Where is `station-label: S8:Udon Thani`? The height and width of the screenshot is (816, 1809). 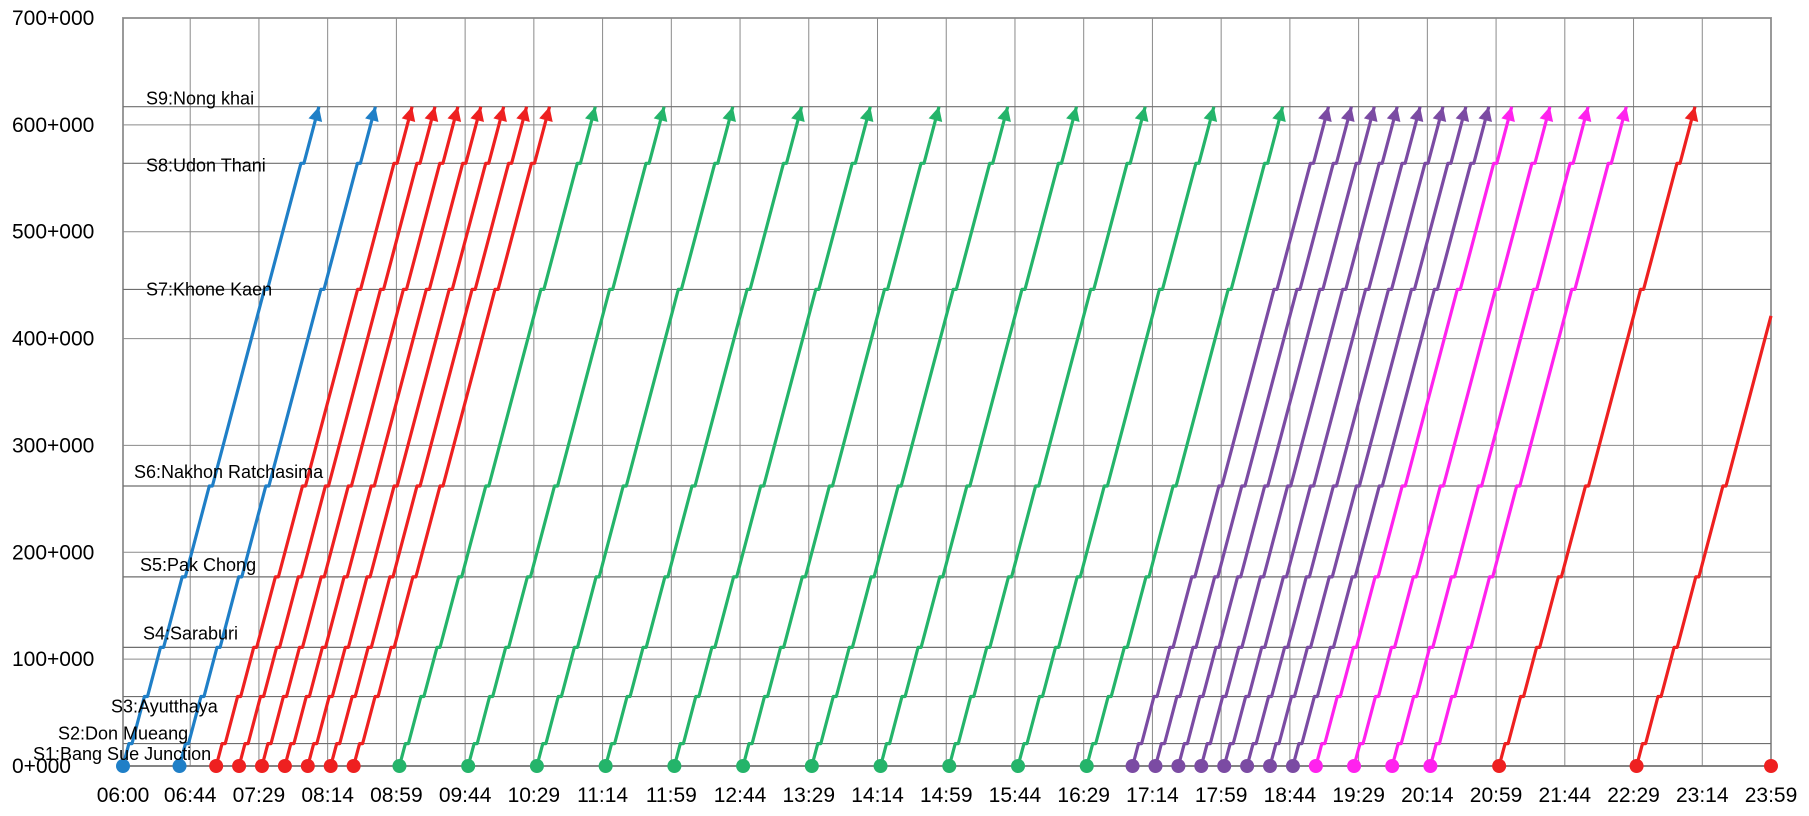 station-label: S8:Udon Thani is located at coordinates (206, 165).